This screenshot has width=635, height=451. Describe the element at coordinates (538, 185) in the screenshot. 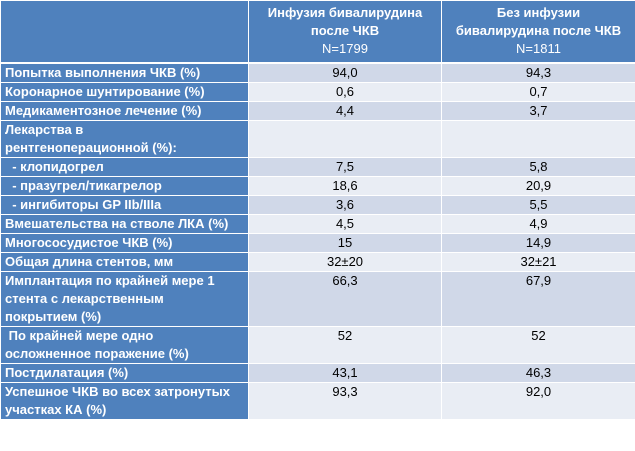

I see `value-no-bivalirudin: 20,9` at that location.